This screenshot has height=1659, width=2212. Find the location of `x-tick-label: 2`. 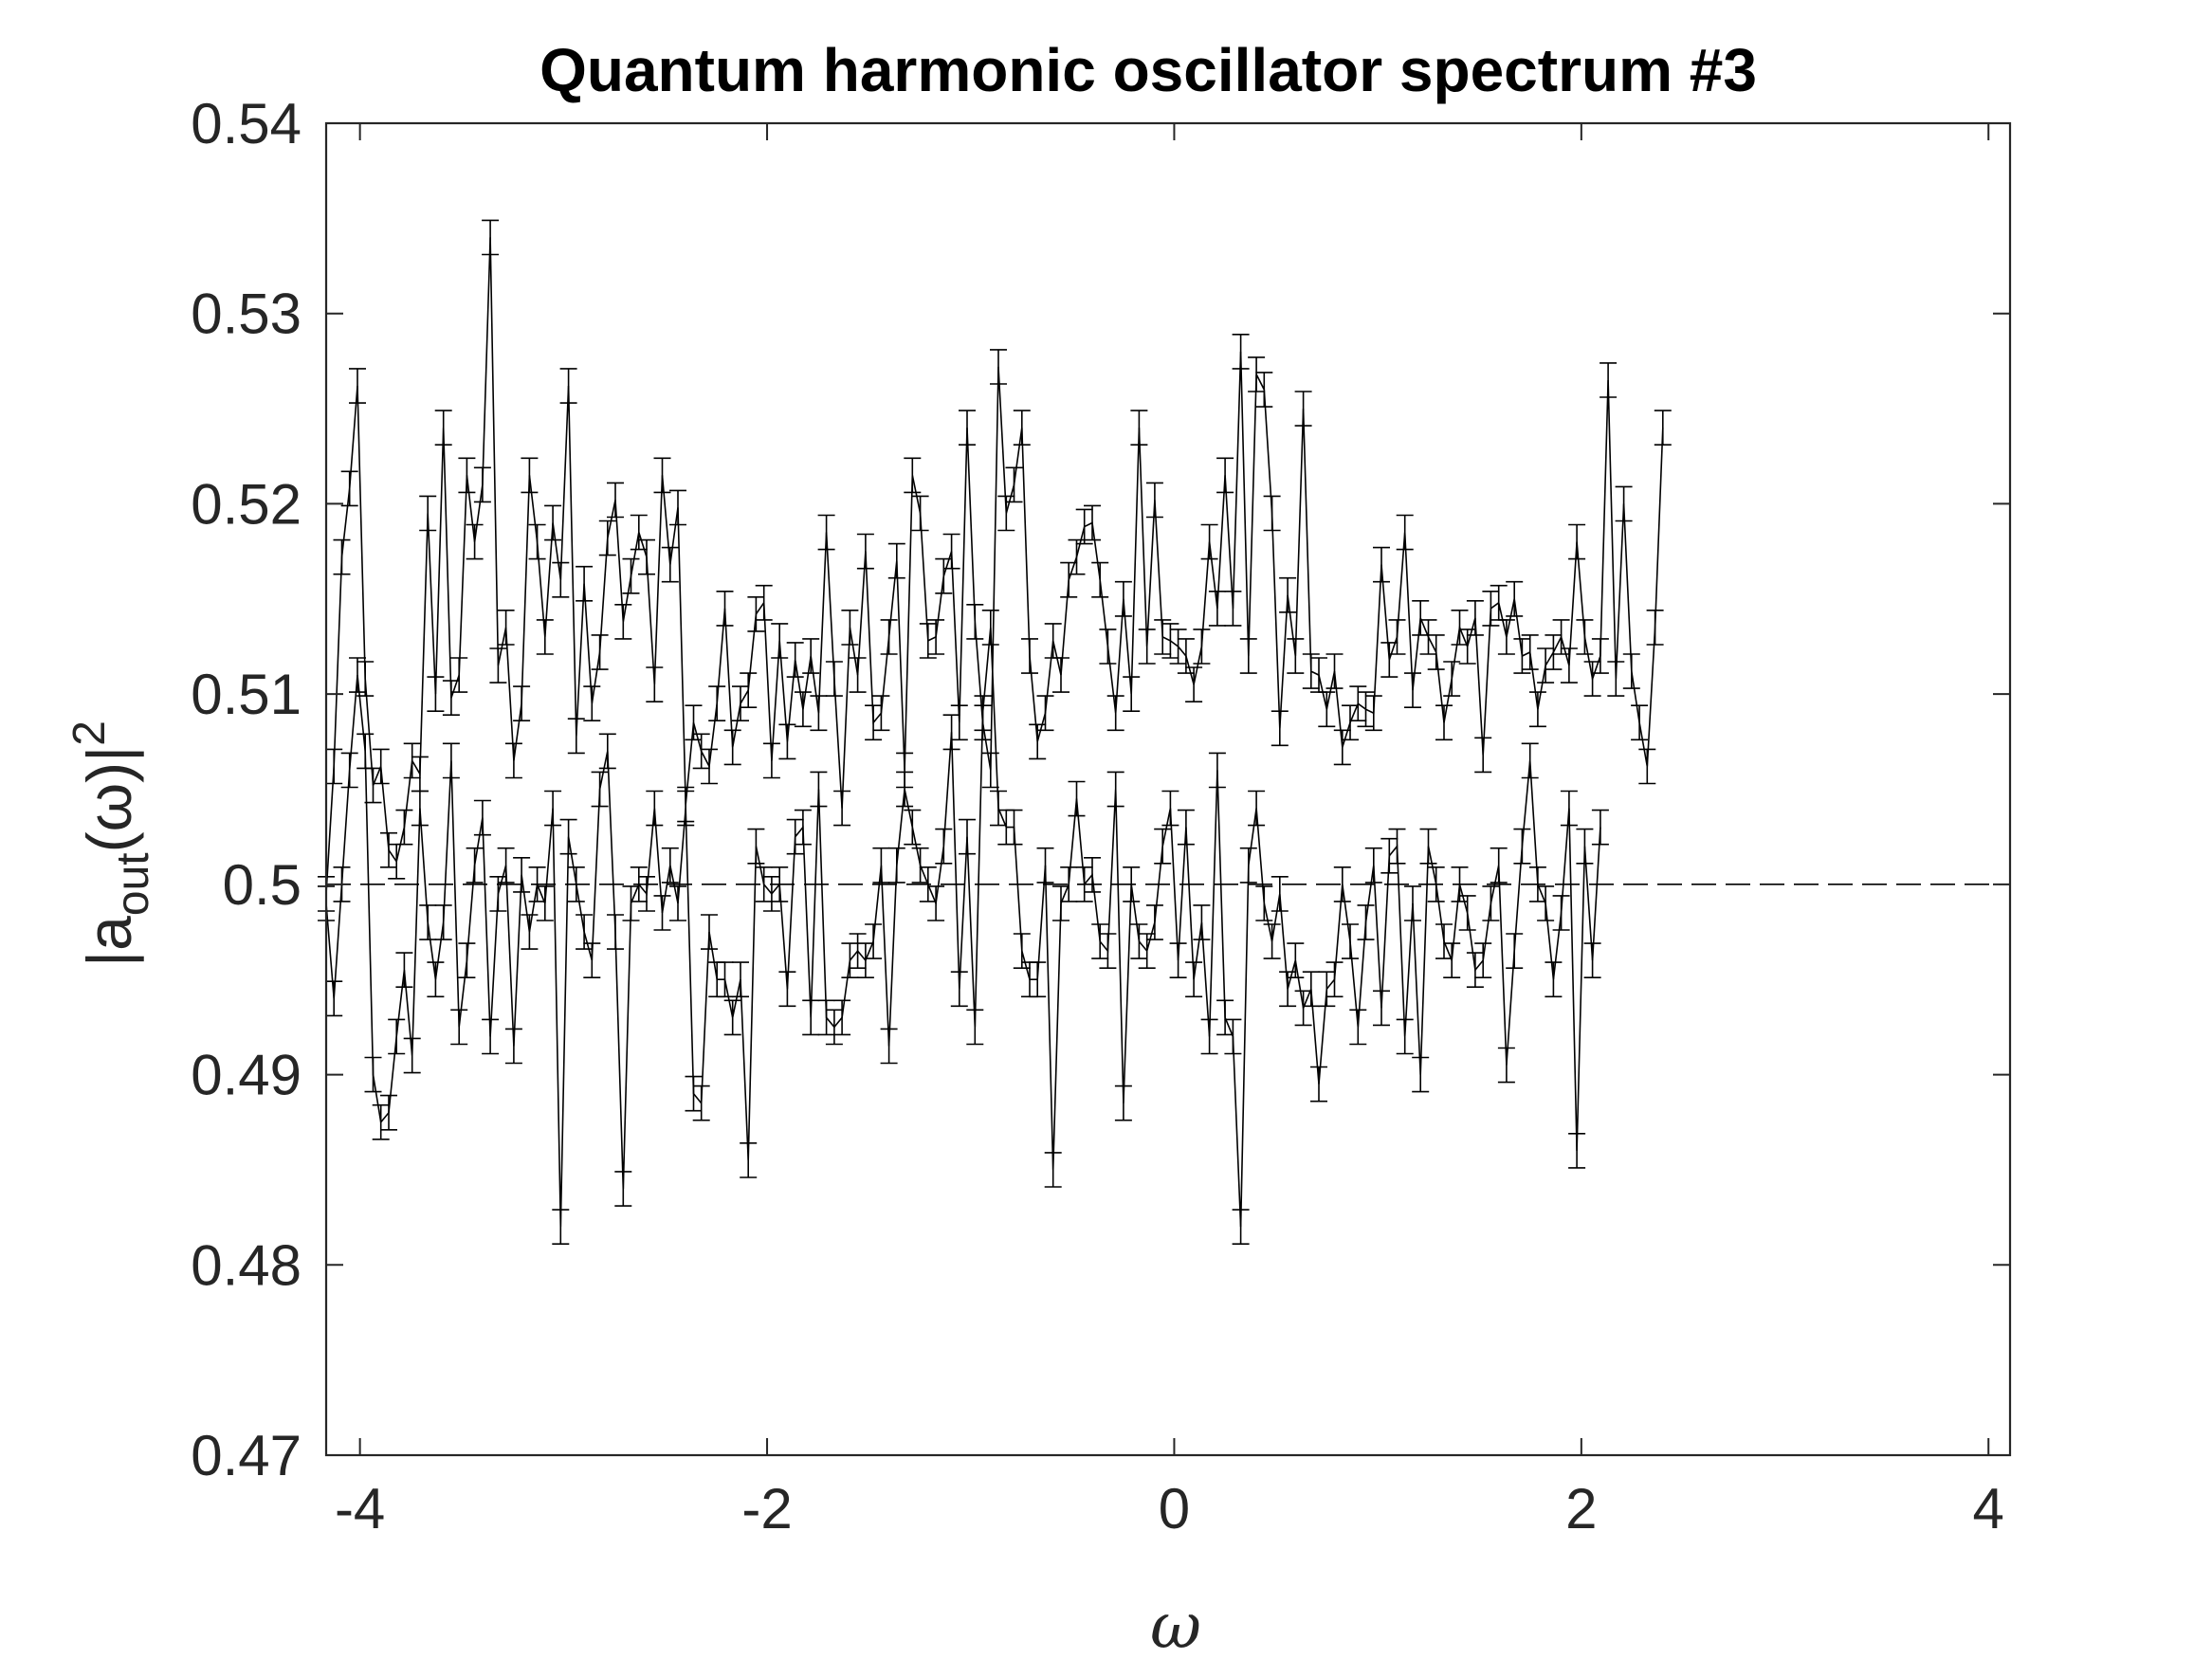

x-tick-label: 2 is located at coordinates (1581, 1508).